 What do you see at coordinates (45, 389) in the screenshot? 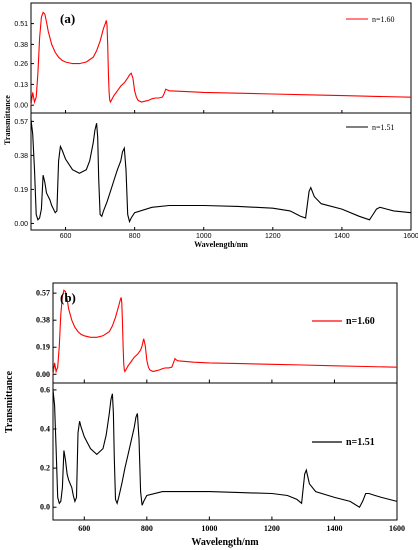
I see `y-tick-label-b1-3: 0.6` at bounding box center [45, 389].